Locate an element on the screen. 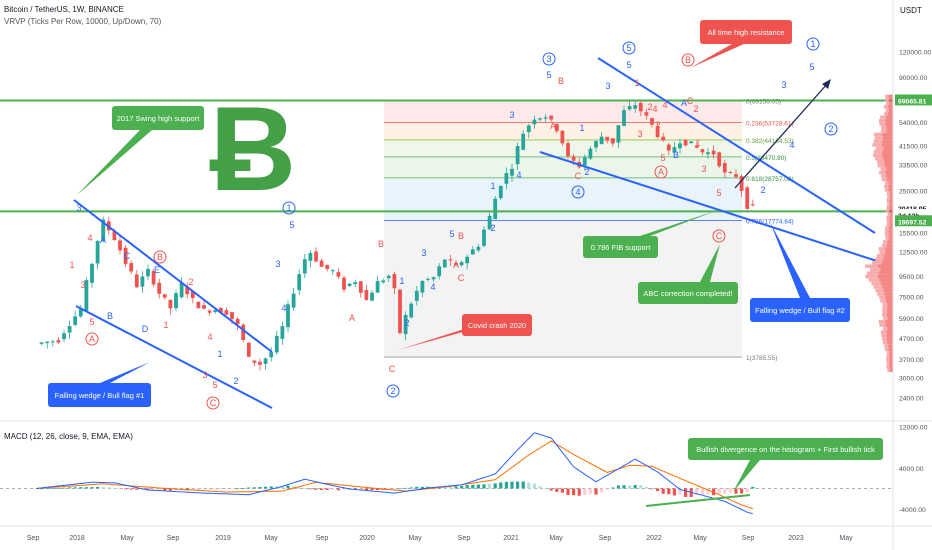 Image resolution: width=932 pixels, height=550 pixels. callout-wedge-2-box is located at coordinates (800, 310).